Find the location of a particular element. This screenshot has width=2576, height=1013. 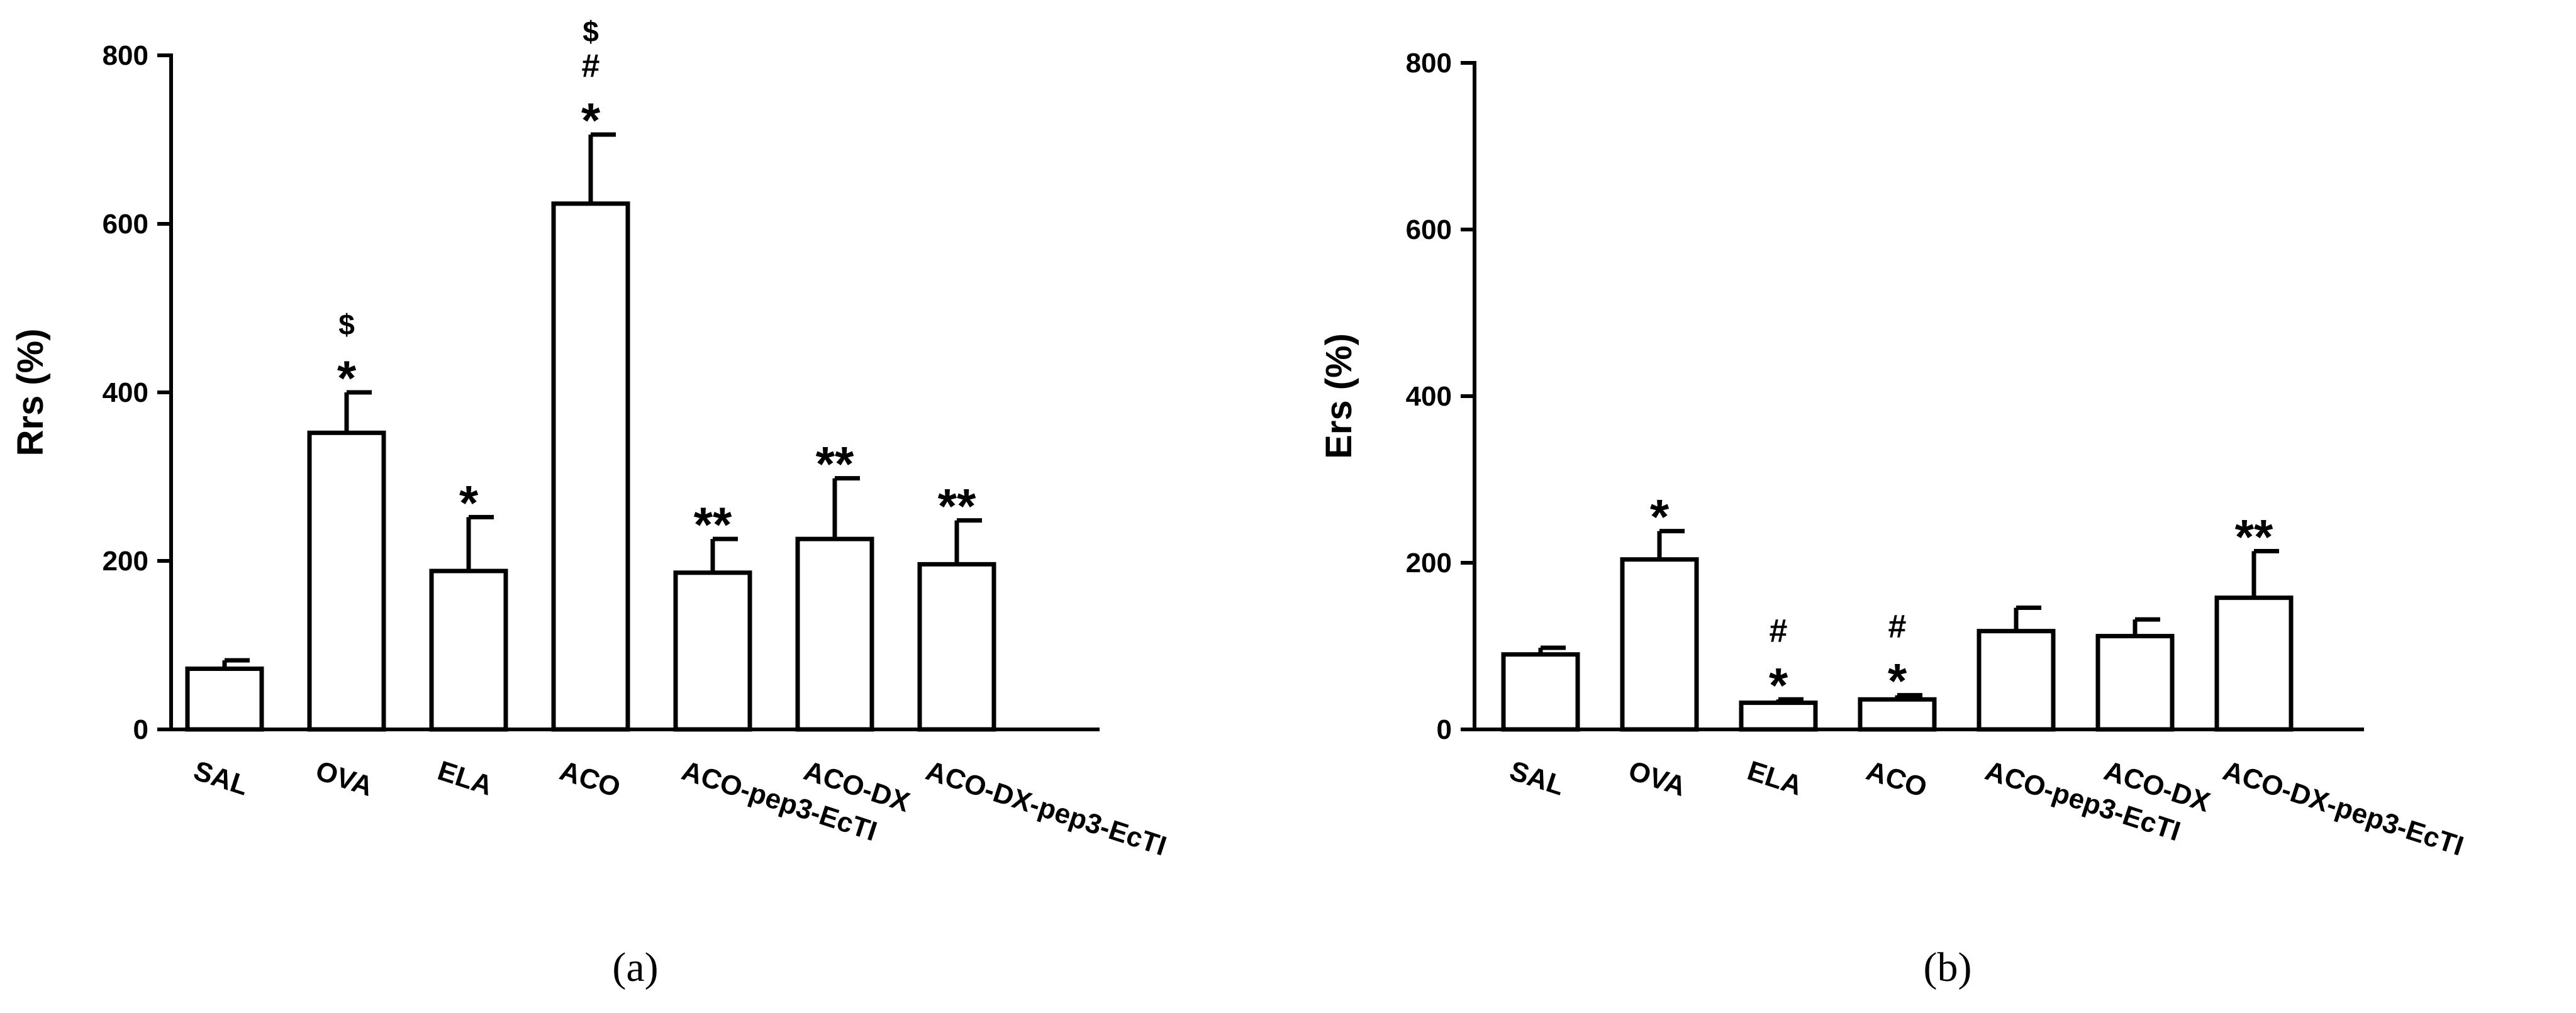

panel-label: (a) is located at coordinates (635, 967).